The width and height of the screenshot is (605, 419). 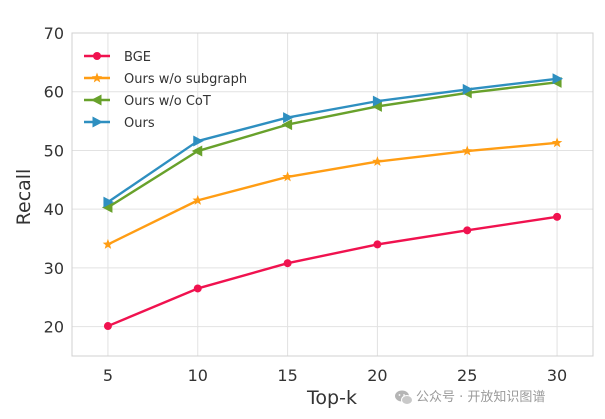 I want to click on legend-item: Ours, so click(x=119, y=123).